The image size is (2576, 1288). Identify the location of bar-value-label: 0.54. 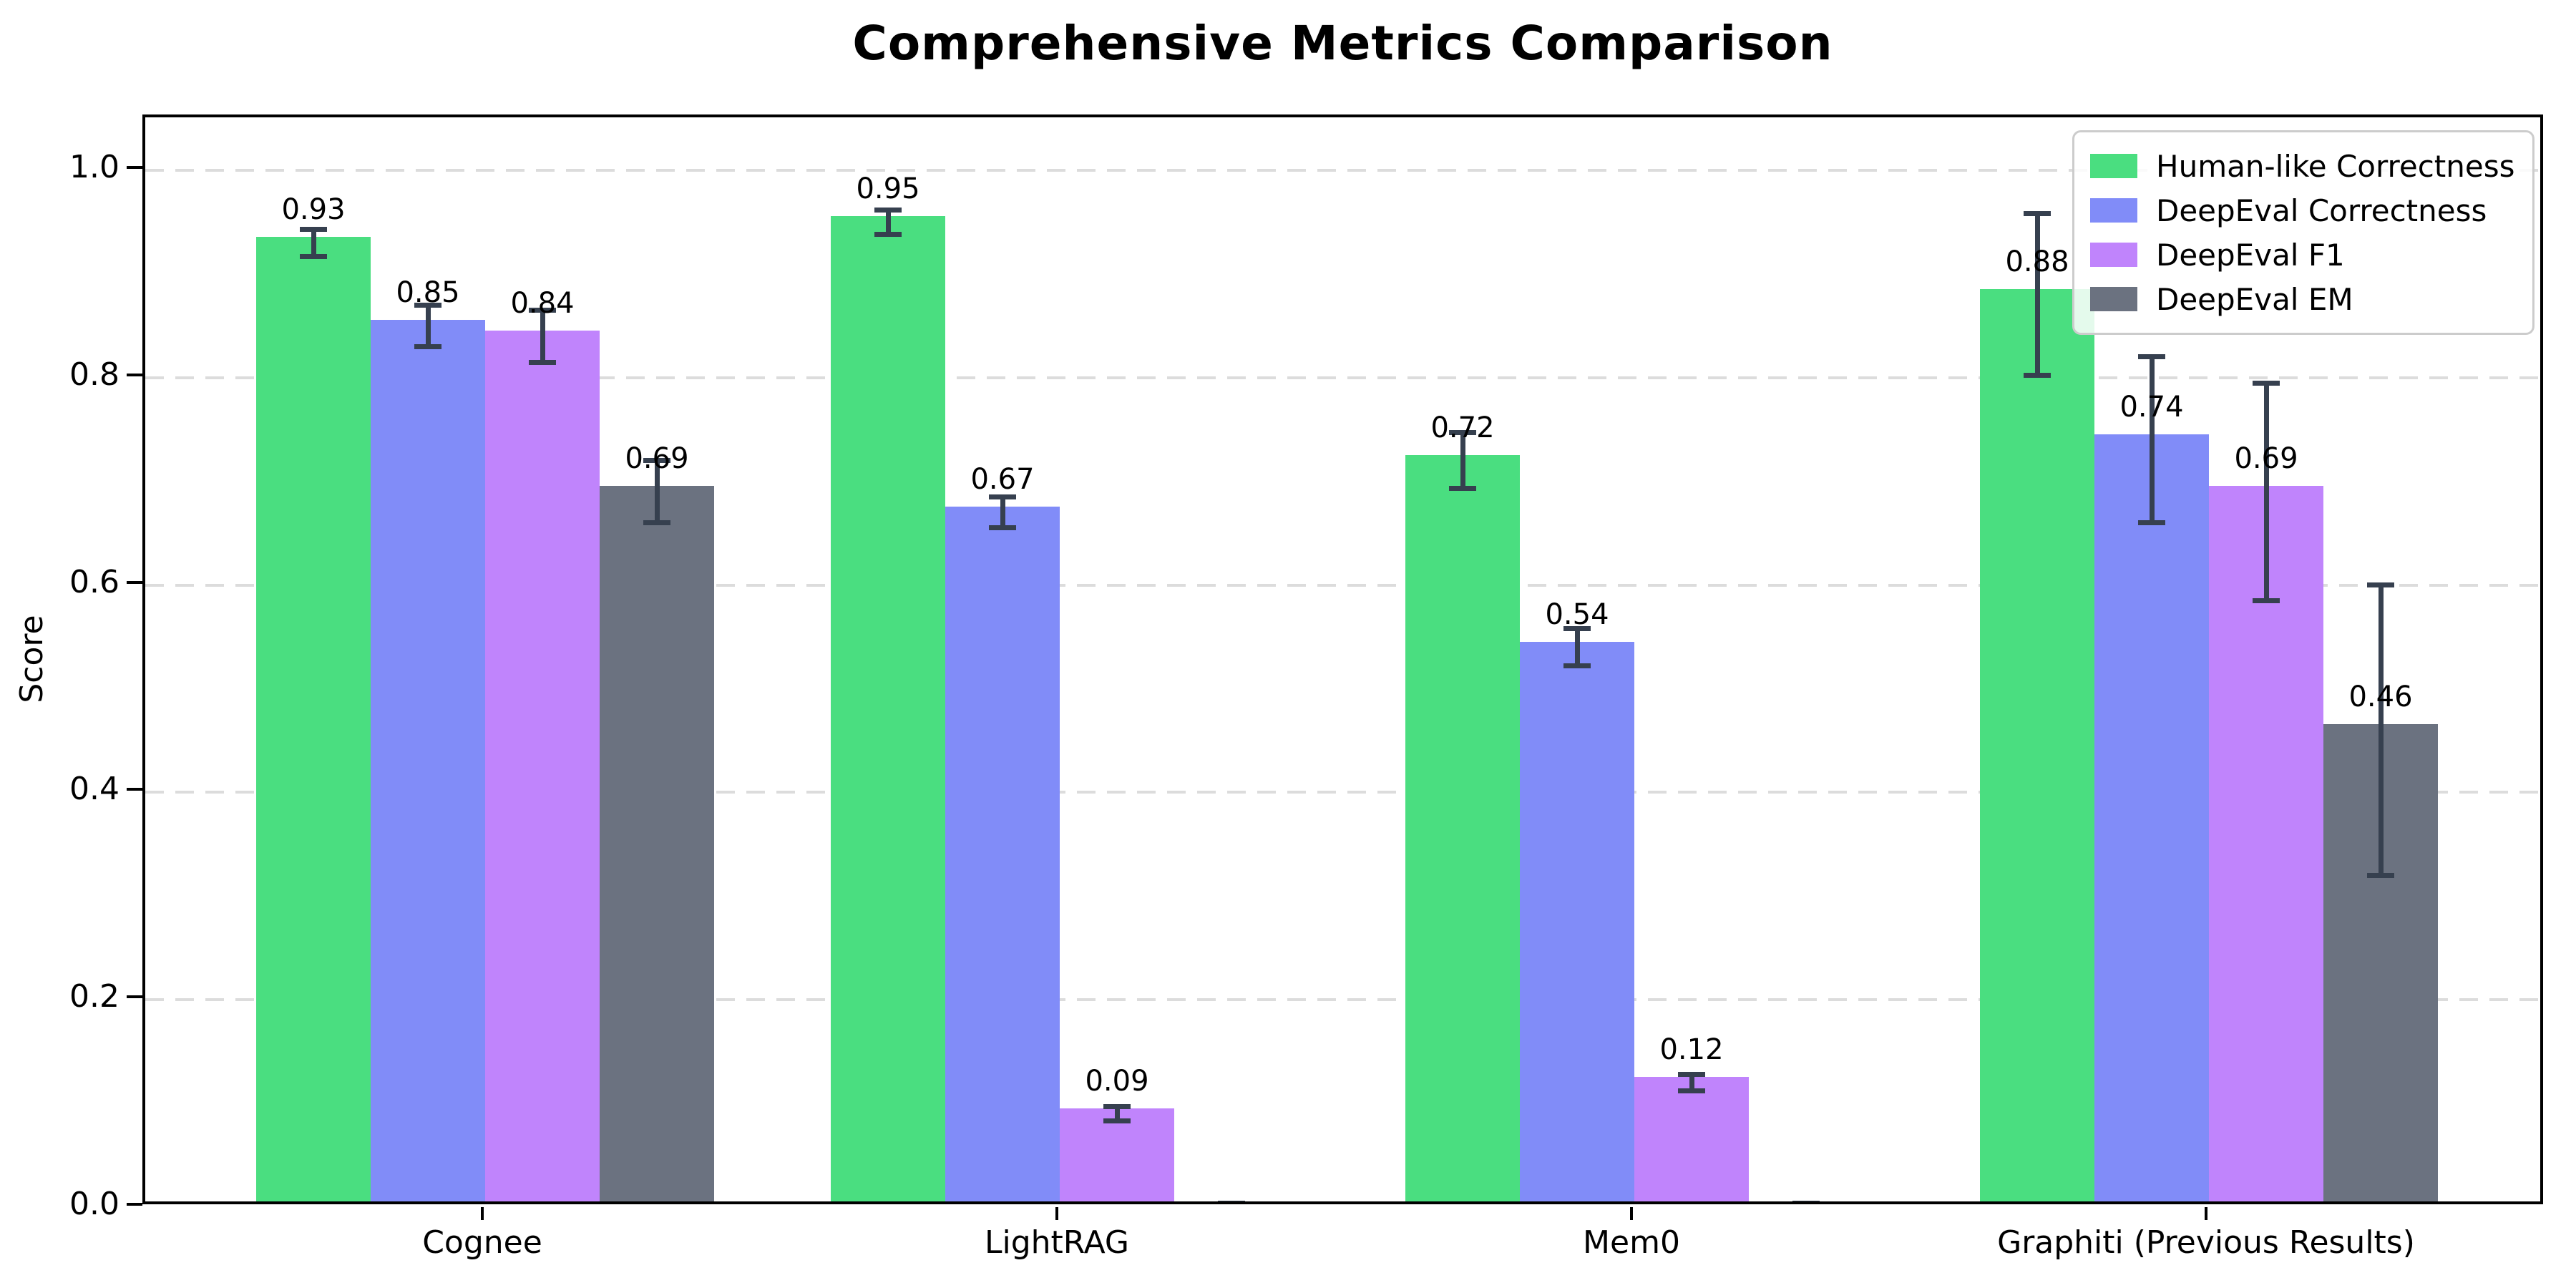
(1577, 614).